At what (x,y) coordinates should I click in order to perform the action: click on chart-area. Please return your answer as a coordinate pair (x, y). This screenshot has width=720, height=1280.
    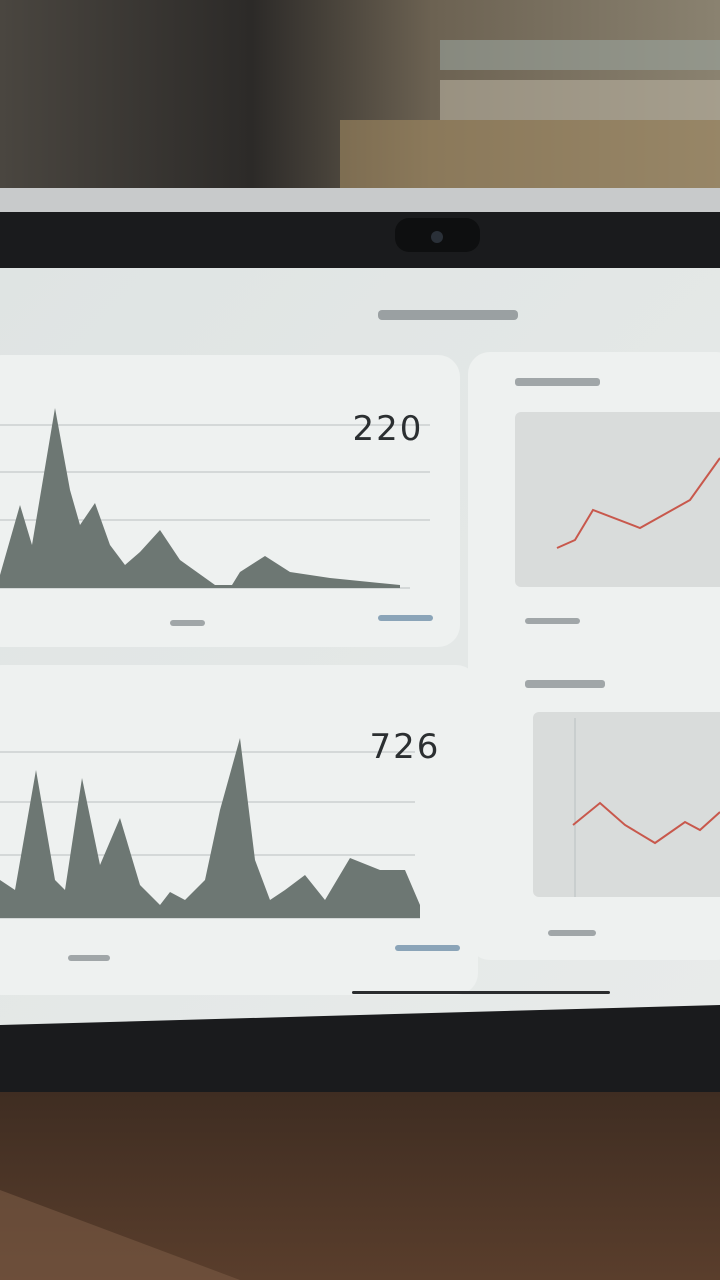
    Looking at the image, I should click on (626, 804).